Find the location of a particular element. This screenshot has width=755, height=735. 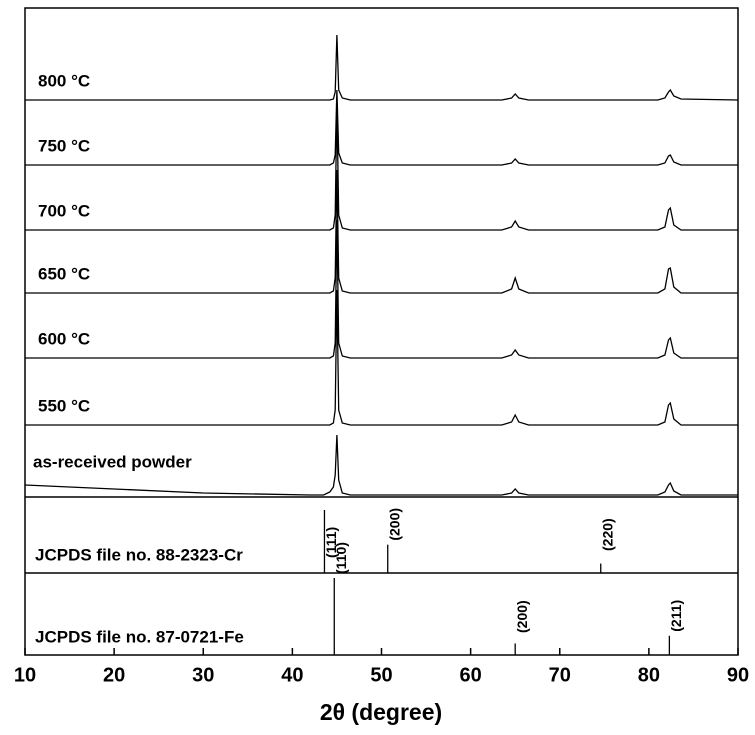

hkl-label: (220) is located at coordinates (607, 534).